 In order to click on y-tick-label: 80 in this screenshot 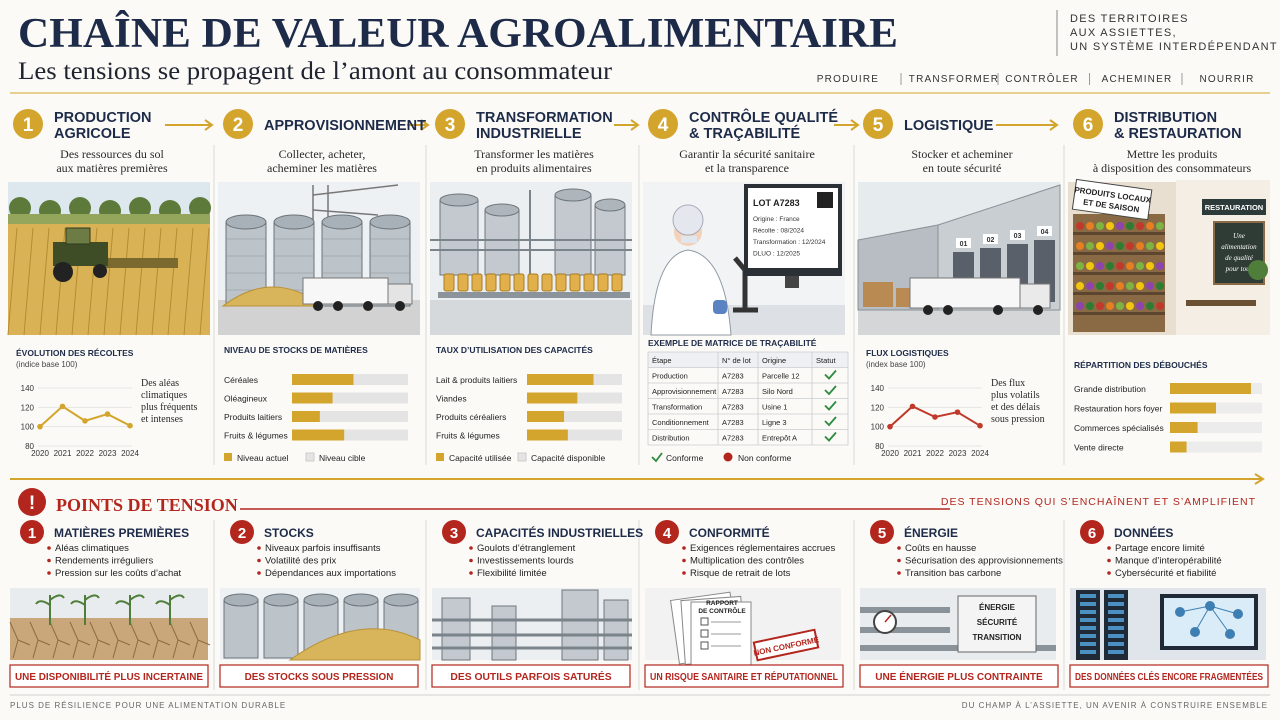, I will do `click(29, 446)`.